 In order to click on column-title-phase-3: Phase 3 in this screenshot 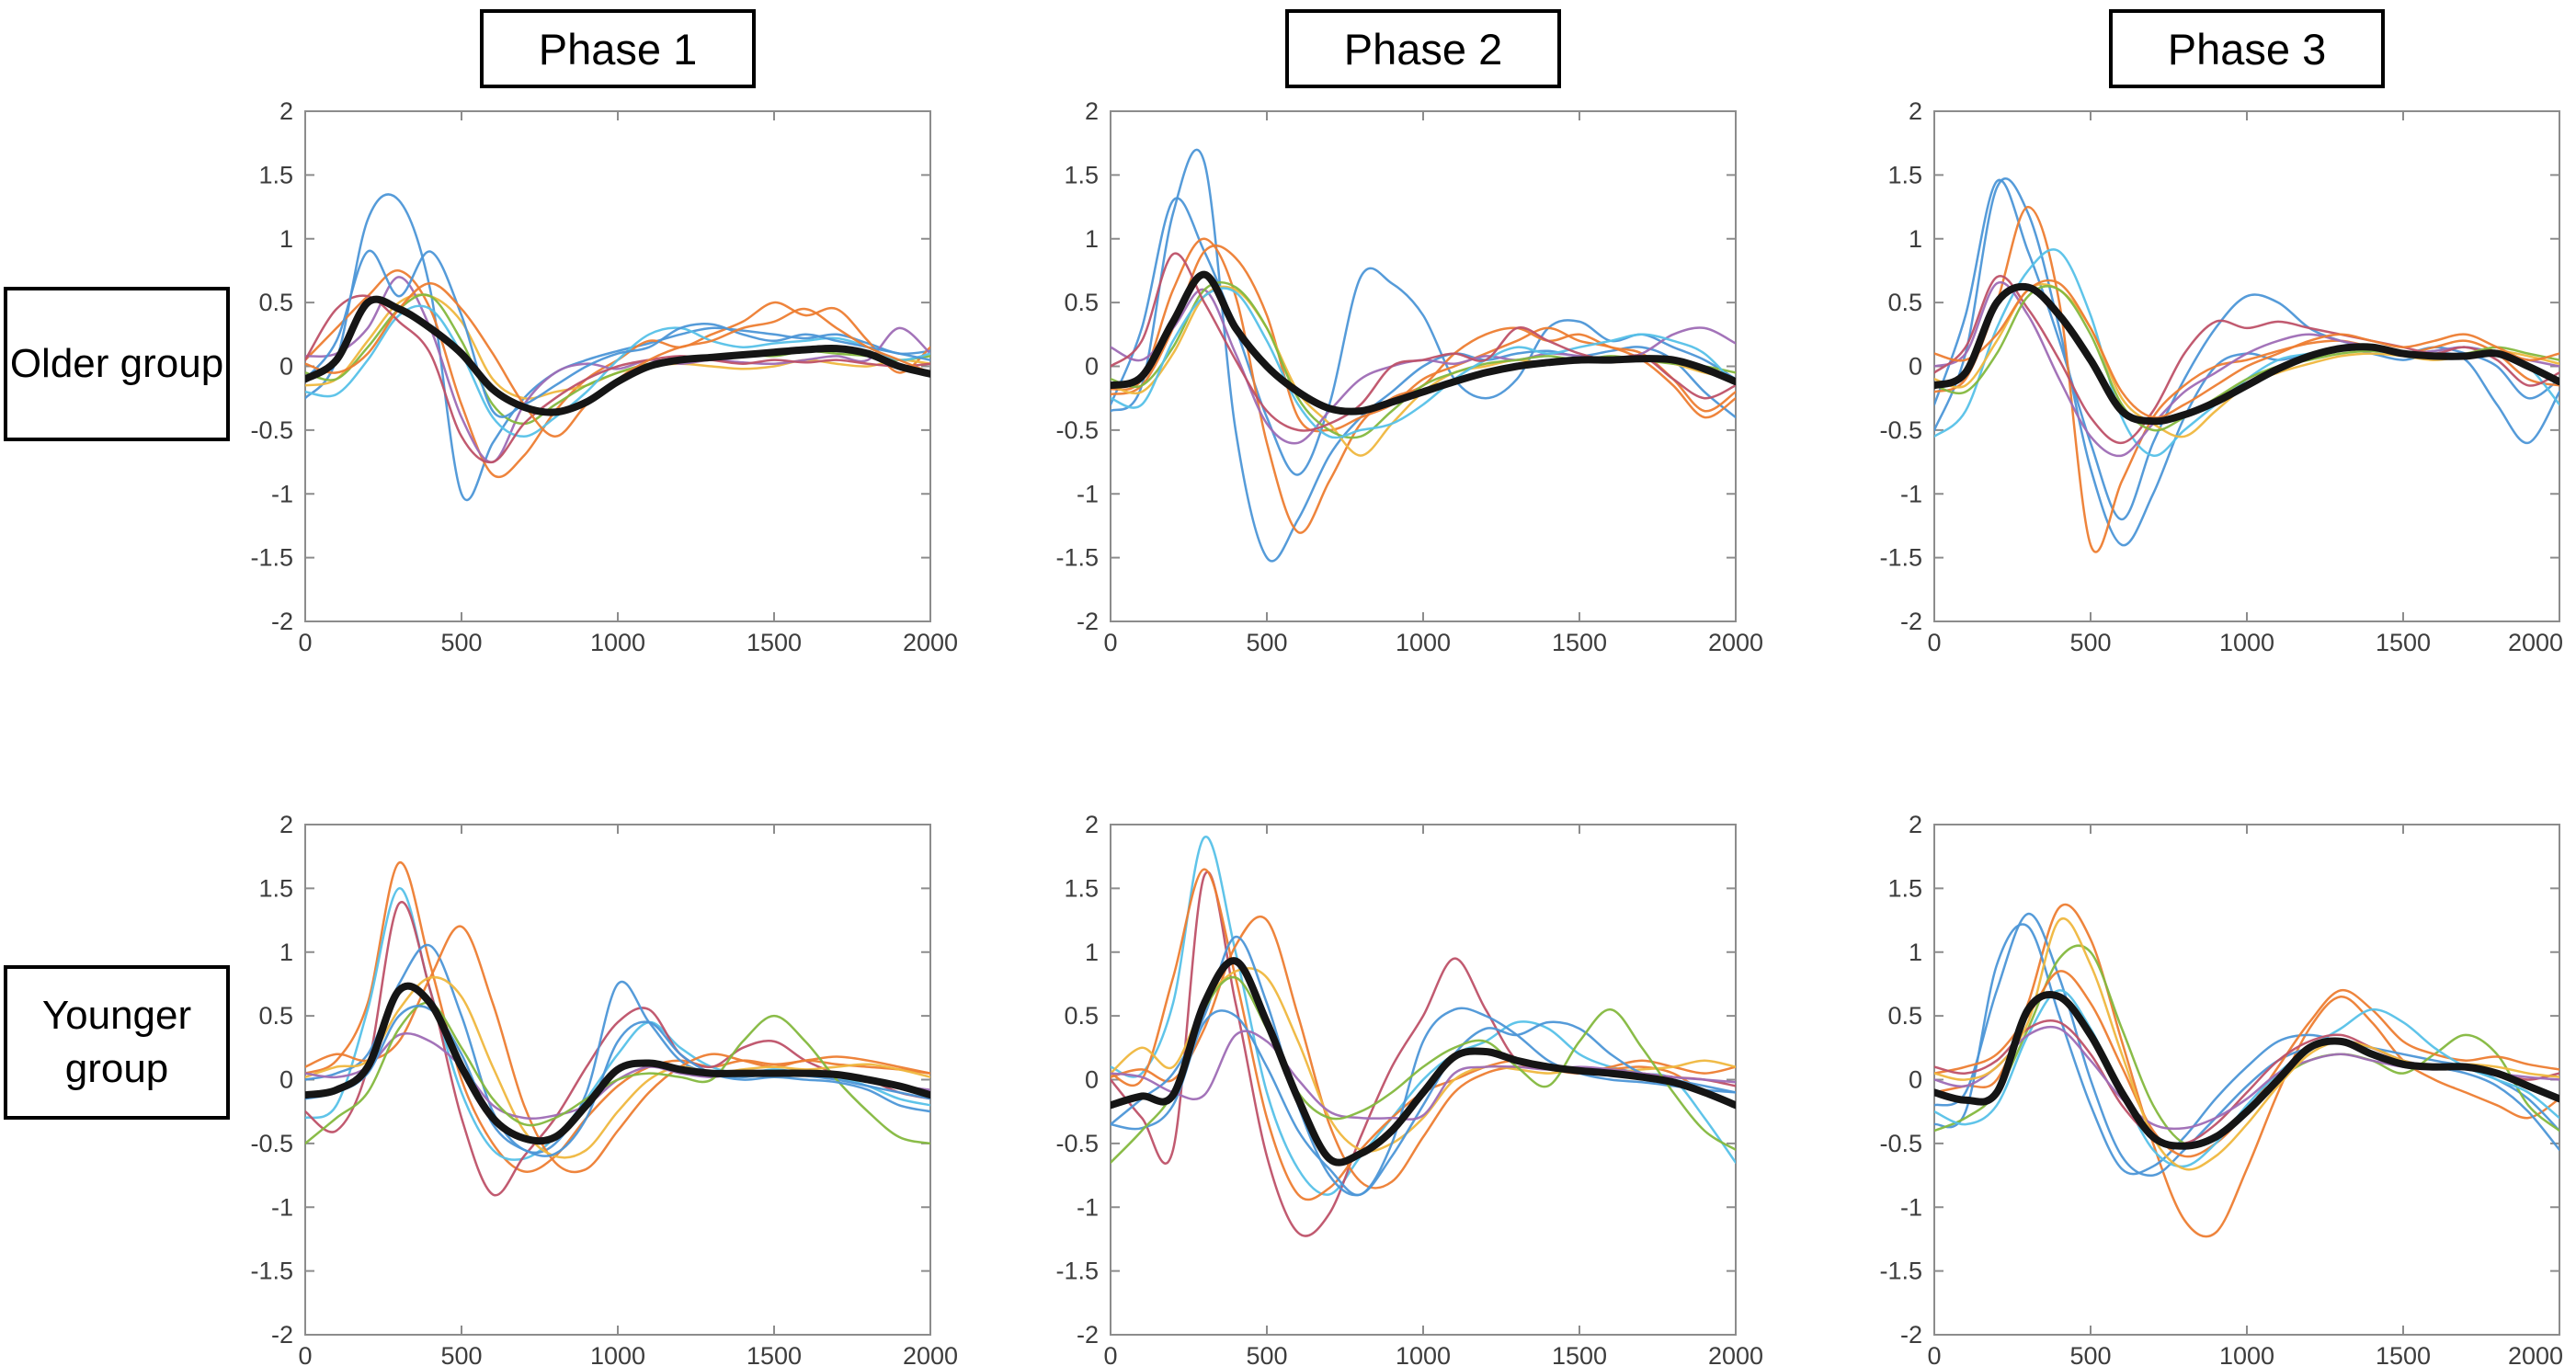, I will do `click(2247, 48)`.